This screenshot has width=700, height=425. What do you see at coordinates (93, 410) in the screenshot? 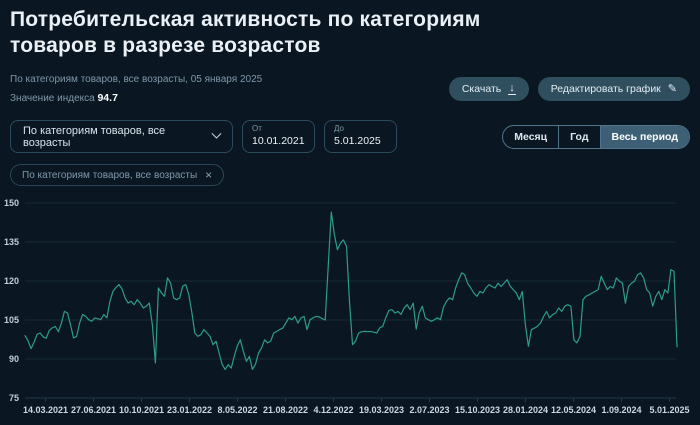
I see `x-axis-tick-label: 27.06.2021` at bounding box center [93, 410].